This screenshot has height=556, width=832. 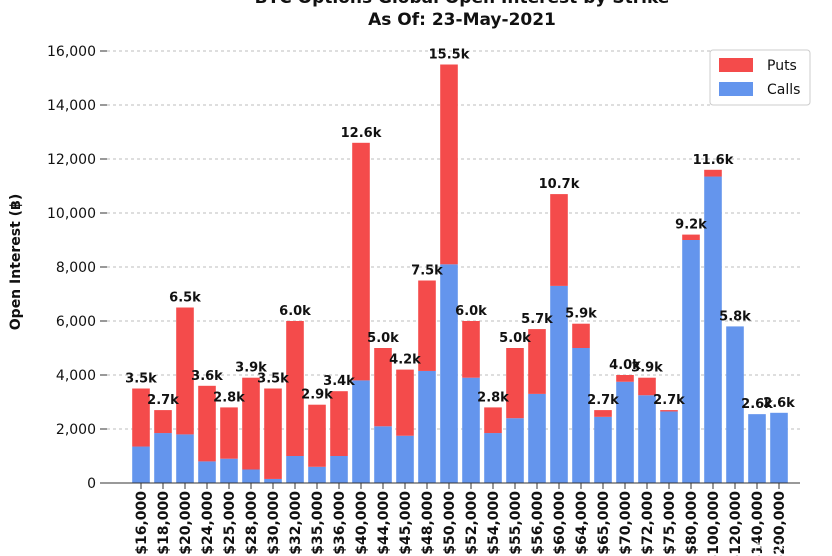 I want to click on y-axis-label: Open Interest (฿), so click(x=16, y=262).